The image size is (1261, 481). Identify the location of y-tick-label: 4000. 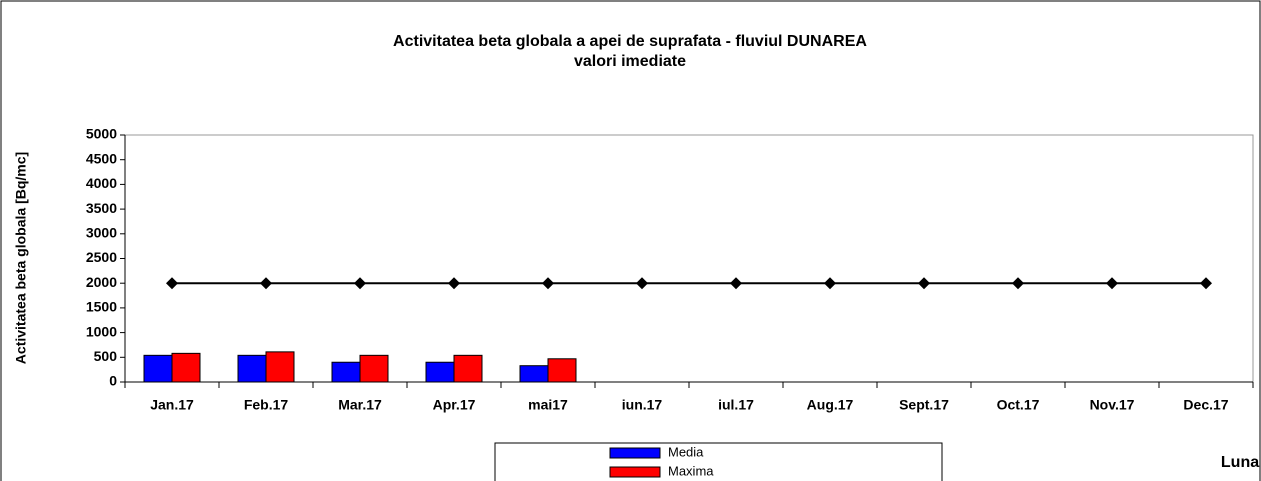
(101, 183).